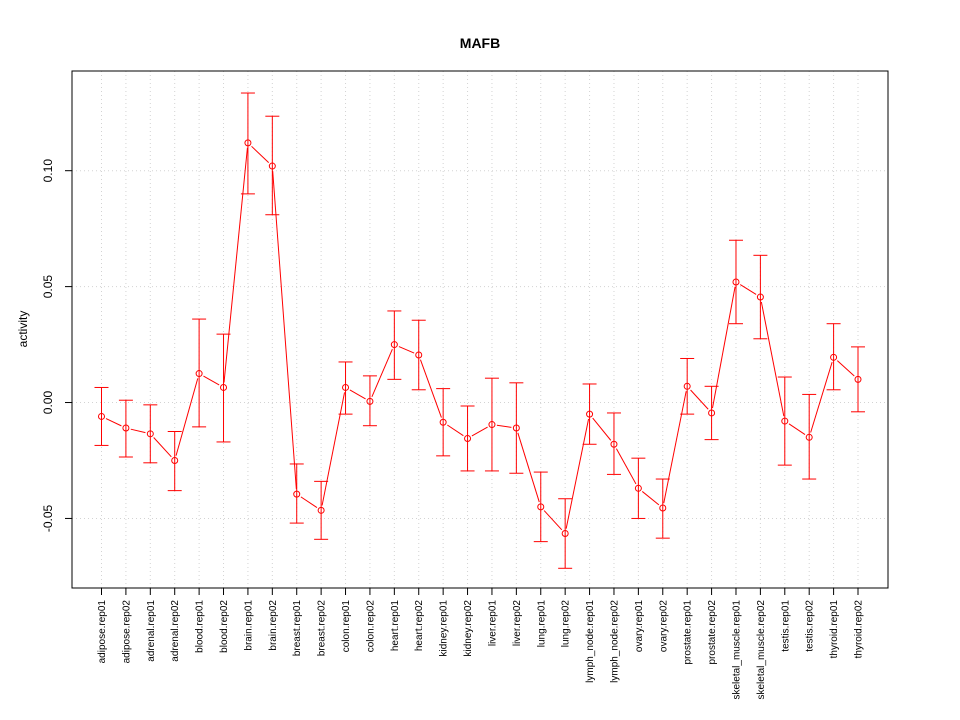  I want to click on x-tick-label: breast.rep01, so click(297, 628).